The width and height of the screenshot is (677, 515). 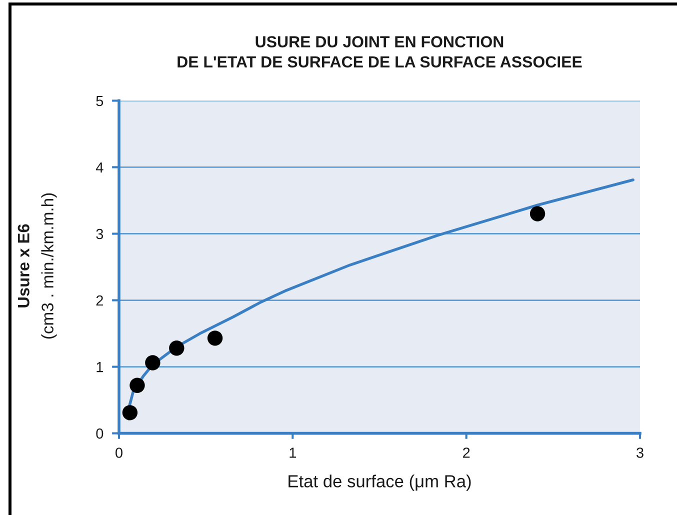 What do you see at coordinates (99, 300) in the screenshot?
I see `y-tick-label: 2` at bounding box center [99, 300].